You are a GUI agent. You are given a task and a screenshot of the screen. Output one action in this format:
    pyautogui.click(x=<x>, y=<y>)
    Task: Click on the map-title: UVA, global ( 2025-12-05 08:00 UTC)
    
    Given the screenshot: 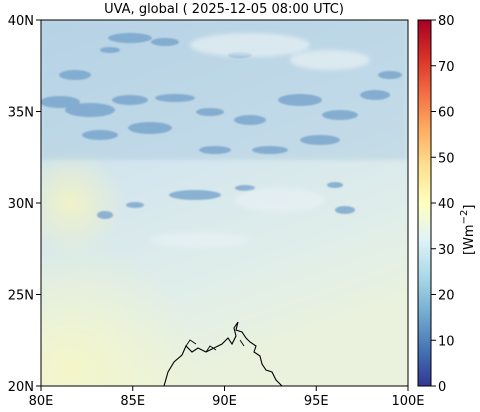 What is the action you would take?
    pyautogui.click(x=224, y=9)
    